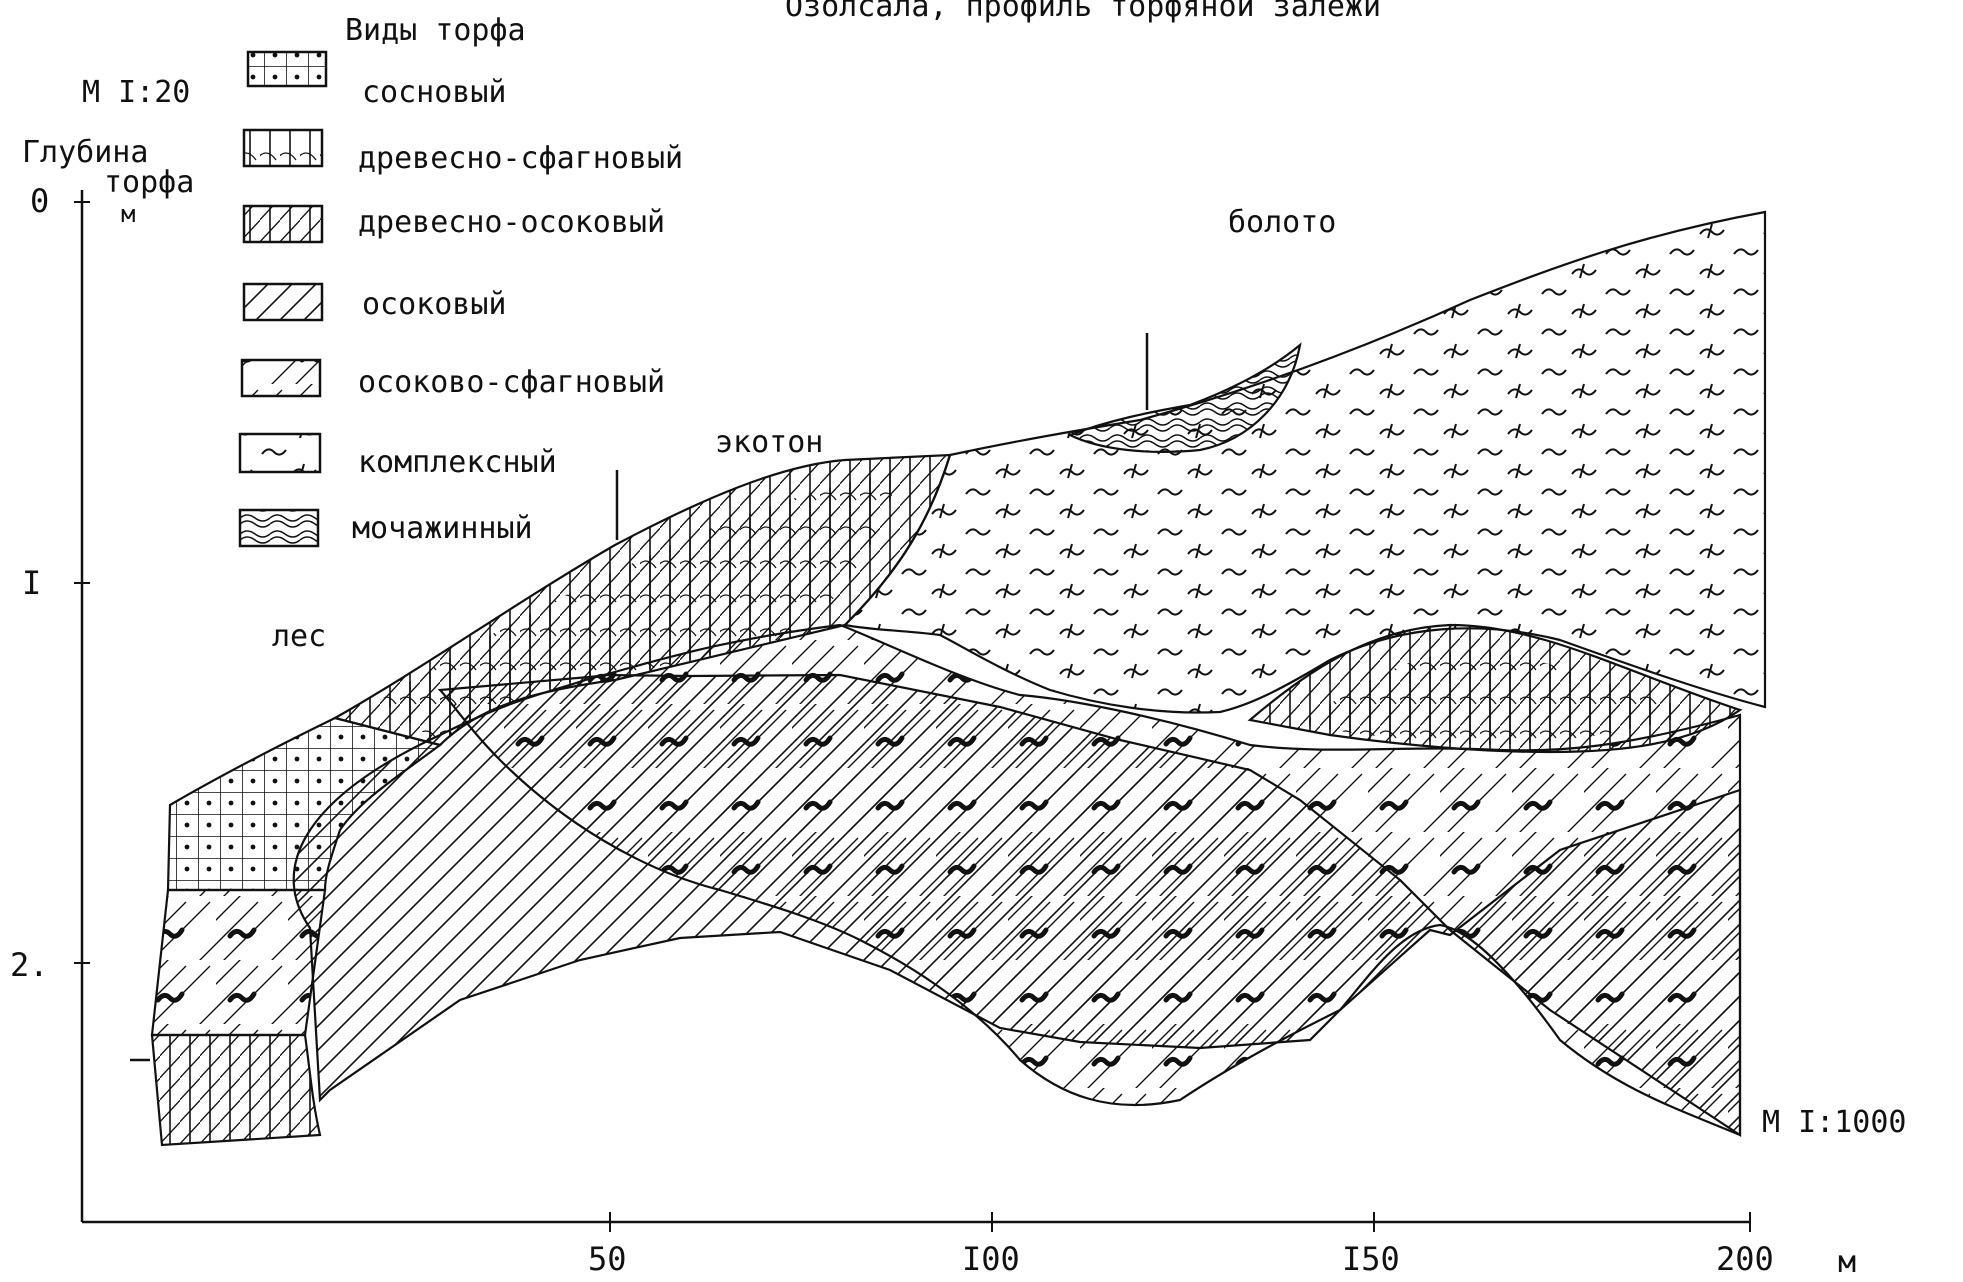 The height and width of the screenshot is (1282, 1963). Describe the element at coordinates (287, 69) in the screenshot. I see `legend-swatch-pine` at that location.